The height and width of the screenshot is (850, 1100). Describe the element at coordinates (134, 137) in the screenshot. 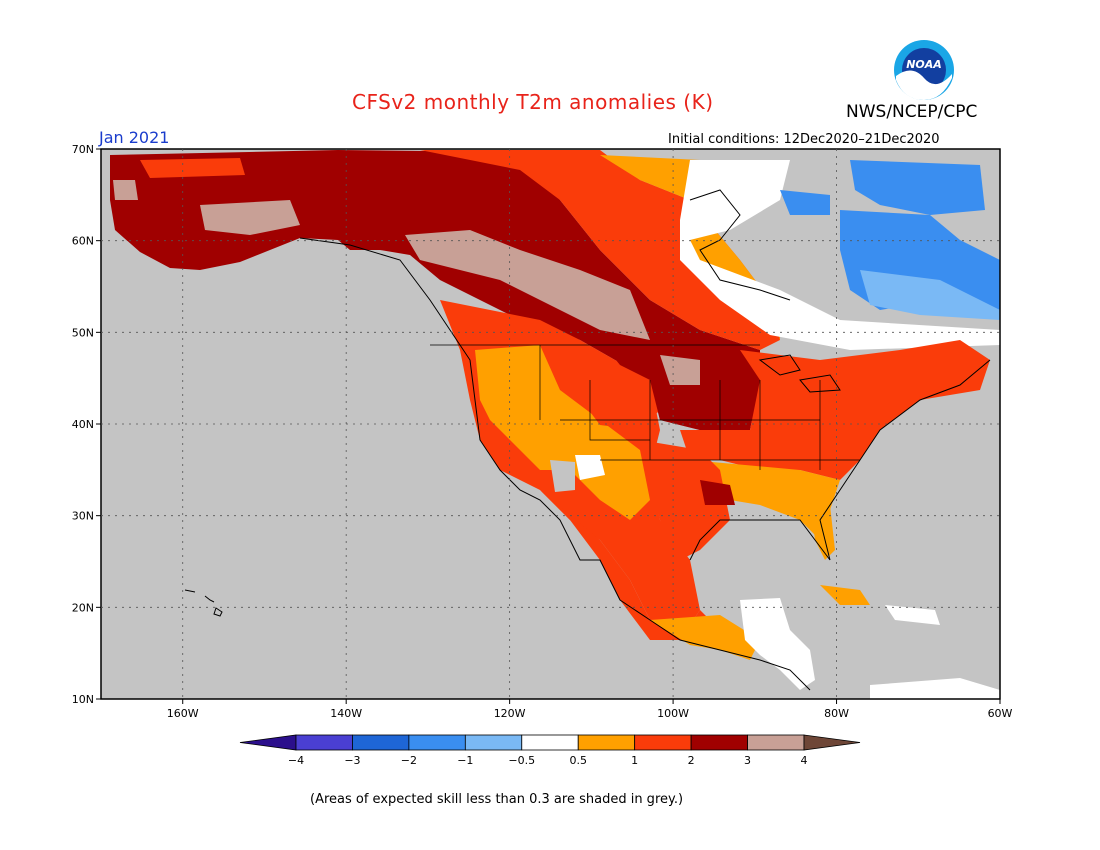

I see `forecast-month: Jan 2021` at that location.